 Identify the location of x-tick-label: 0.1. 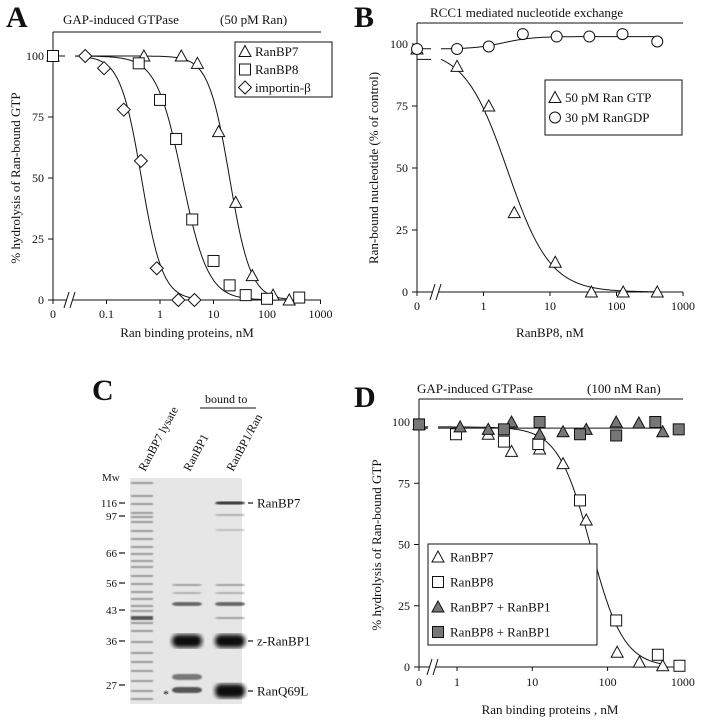
(106, 314).